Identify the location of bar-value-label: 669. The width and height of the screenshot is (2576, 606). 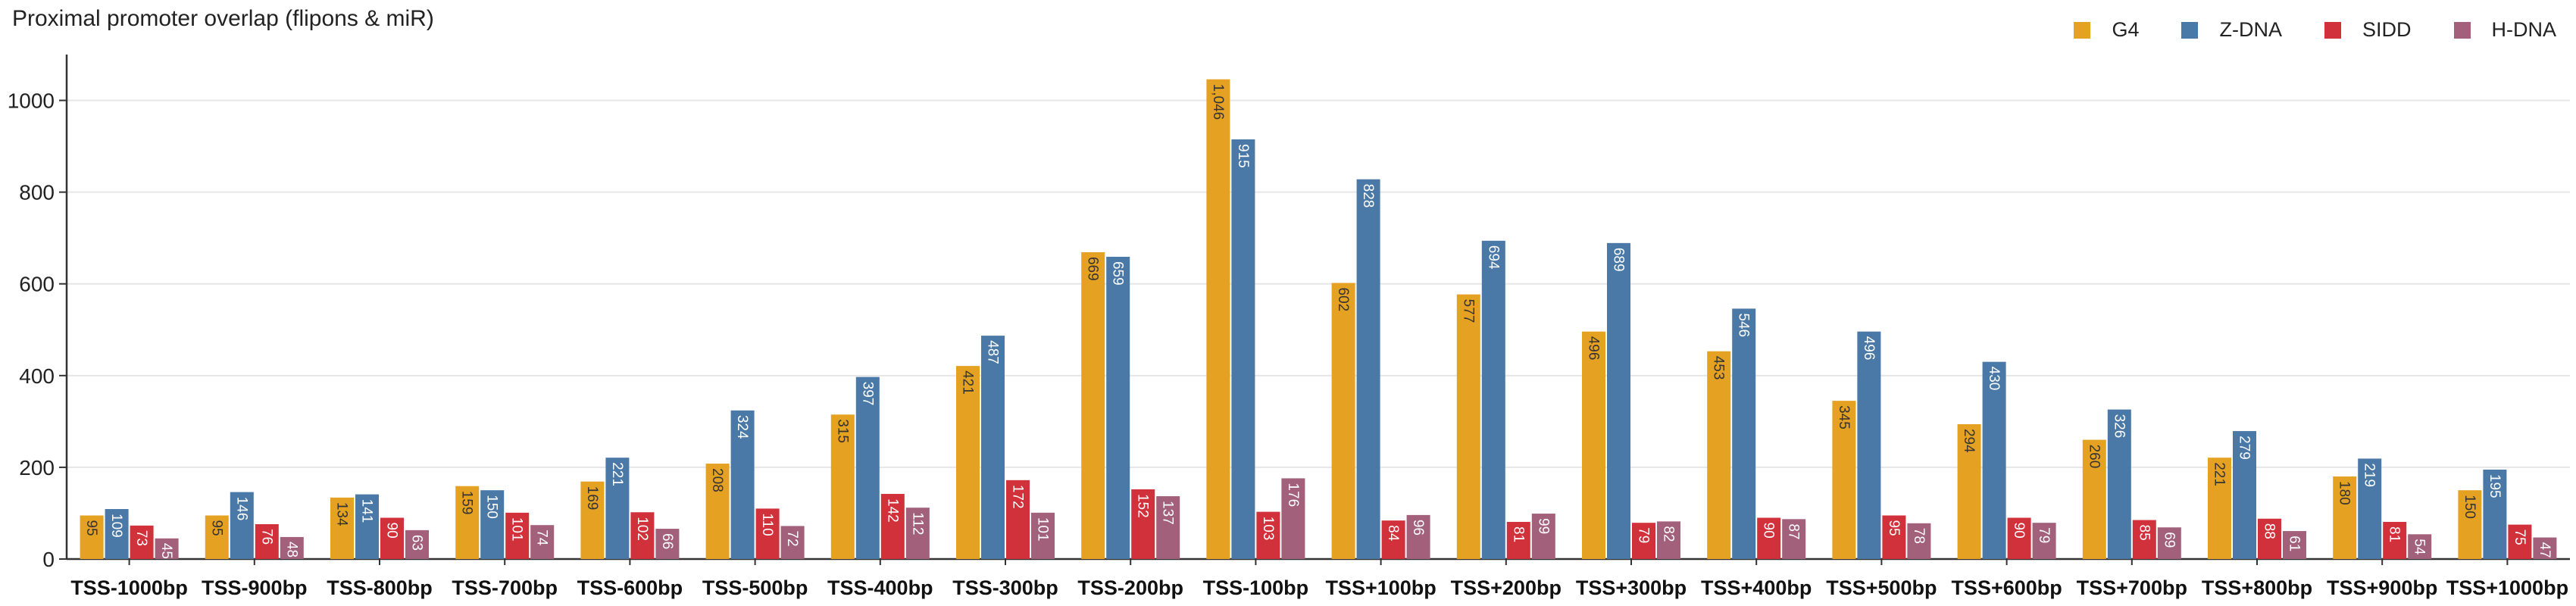
(1093, 269).